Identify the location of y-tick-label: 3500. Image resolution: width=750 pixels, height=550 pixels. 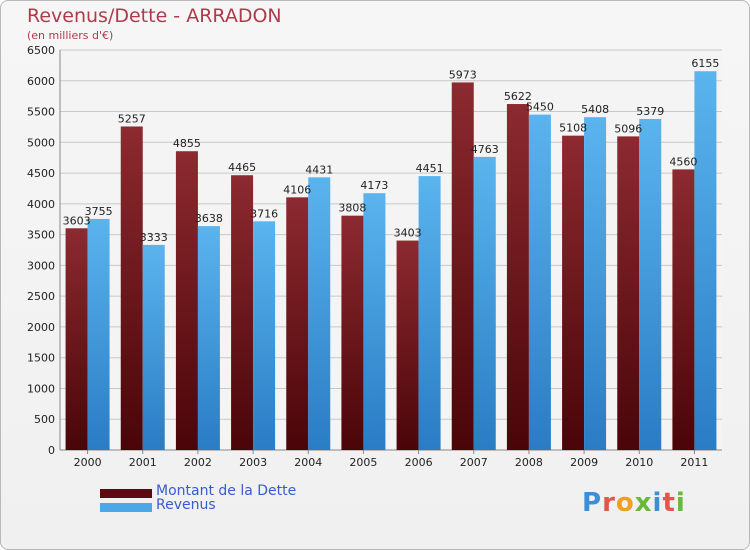
(41, 235).